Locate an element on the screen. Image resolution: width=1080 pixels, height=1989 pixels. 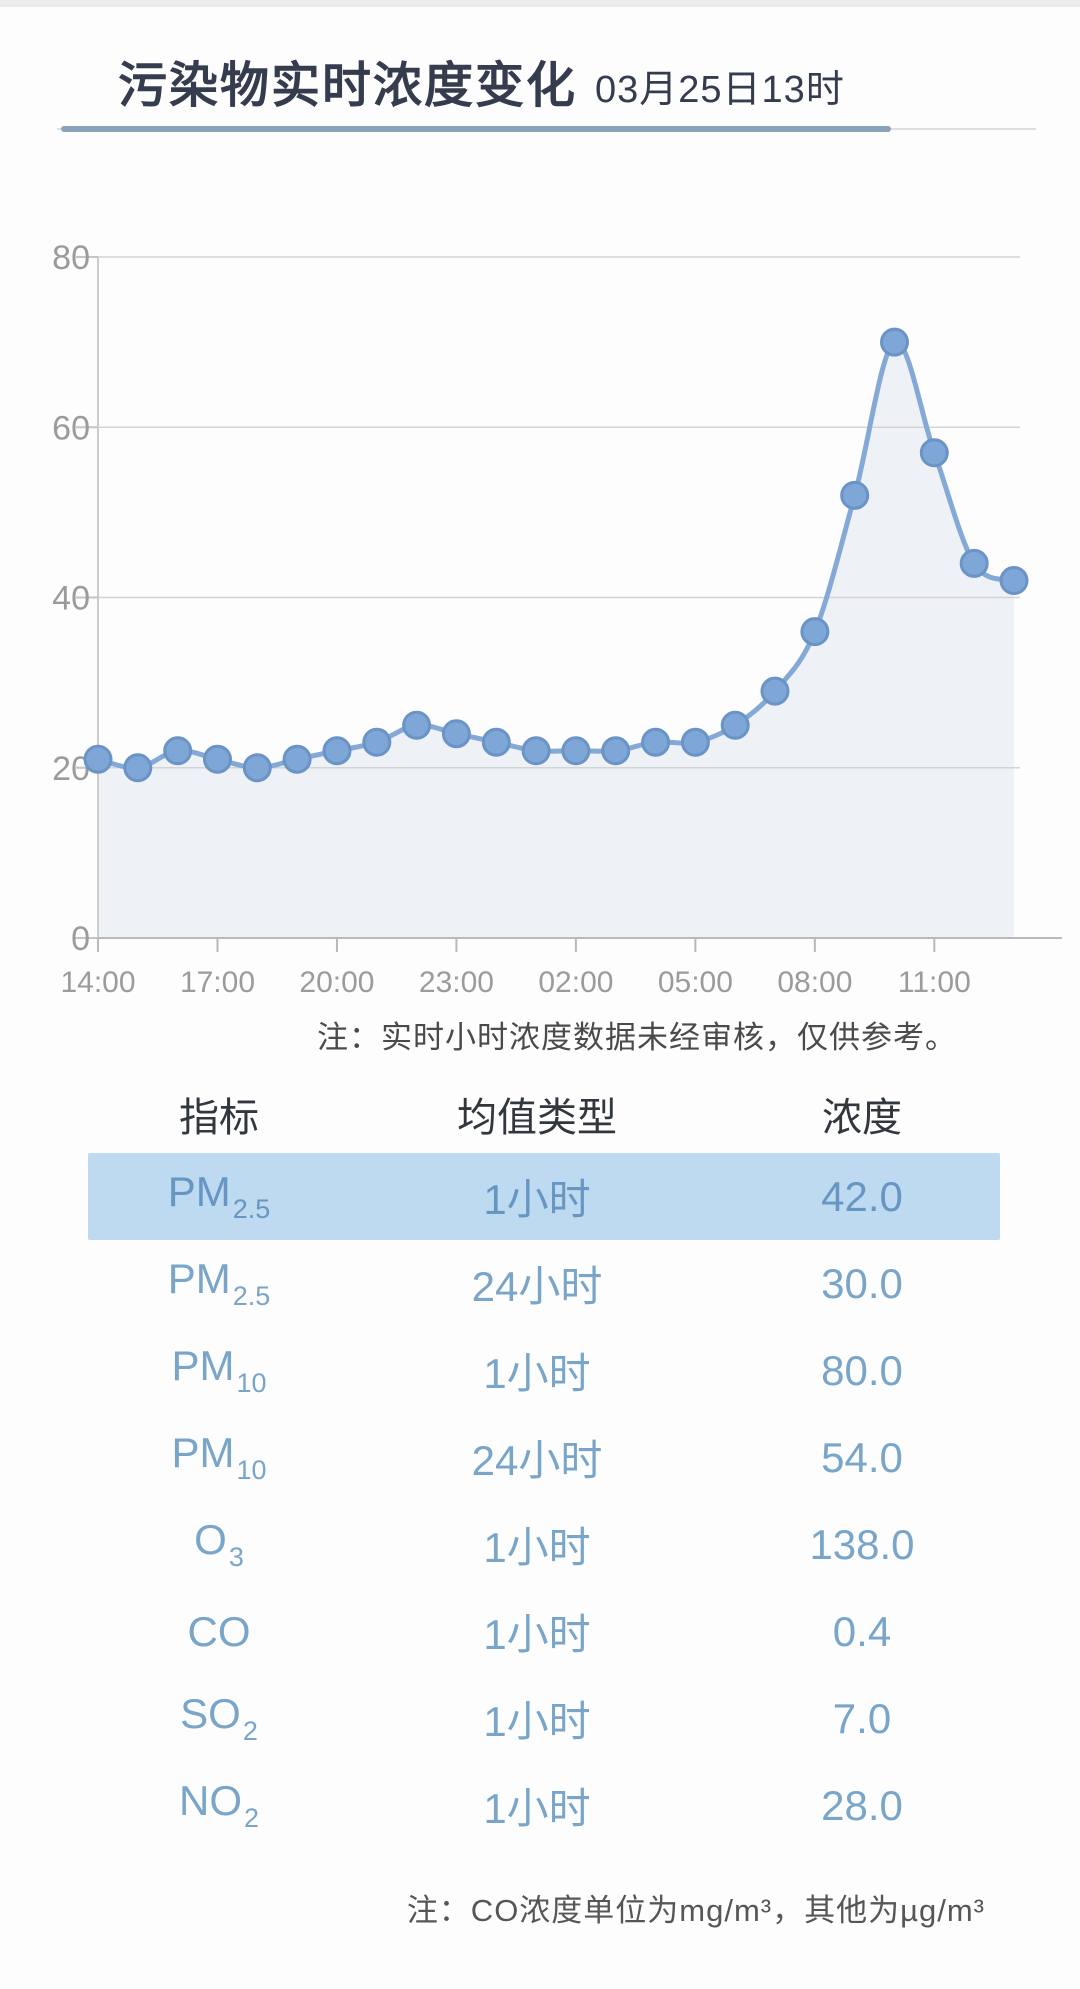
x-axis-label: 17:00 is located at coordinates (217, 982).